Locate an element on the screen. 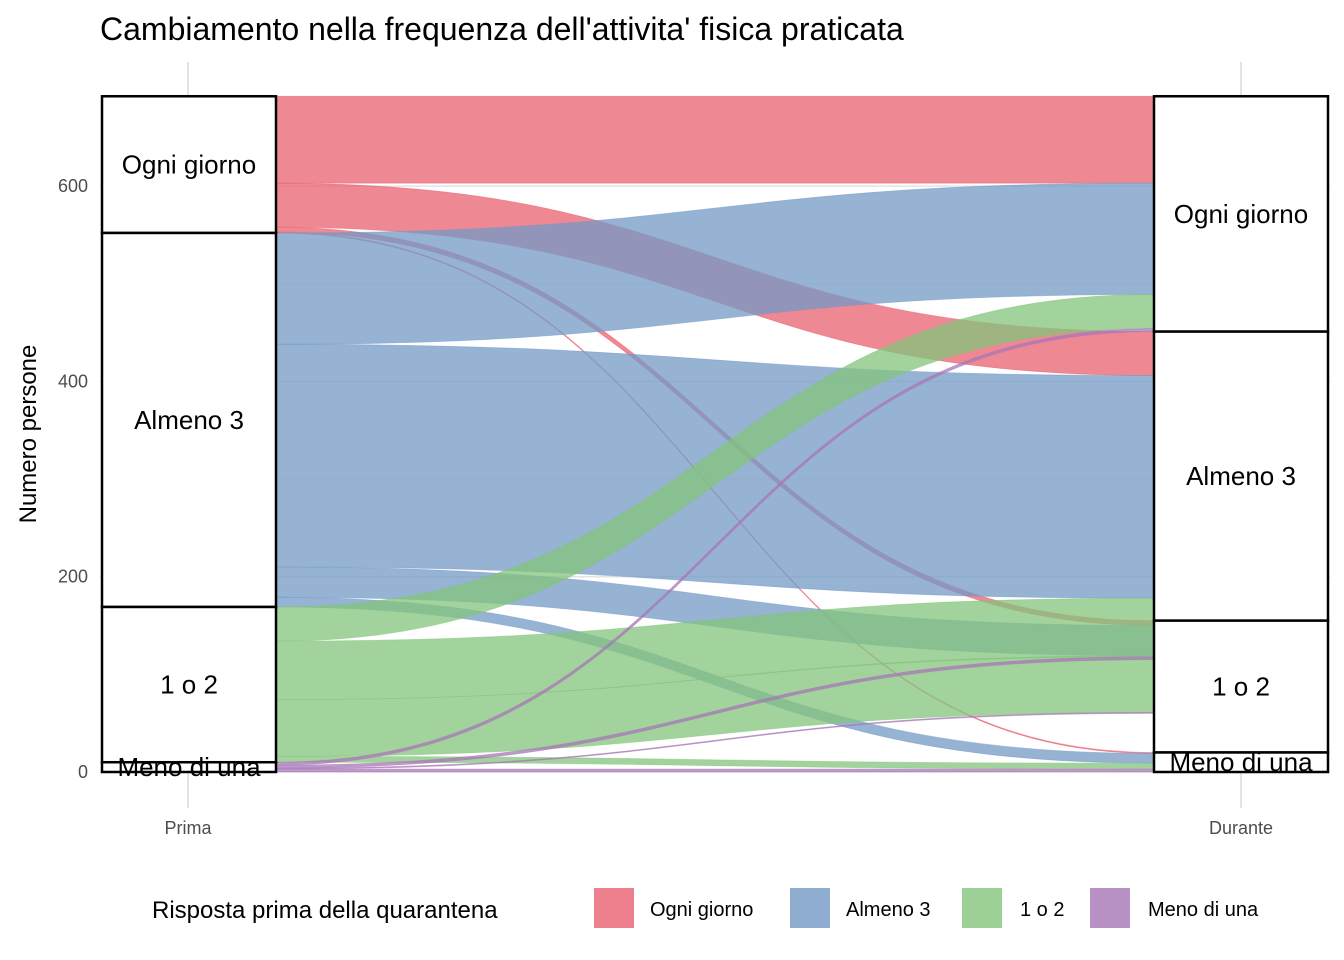 This screenshot has height=960, width=1344. flow-meno-di-una-to-meno-di-una is located at coordinates (715, 770).